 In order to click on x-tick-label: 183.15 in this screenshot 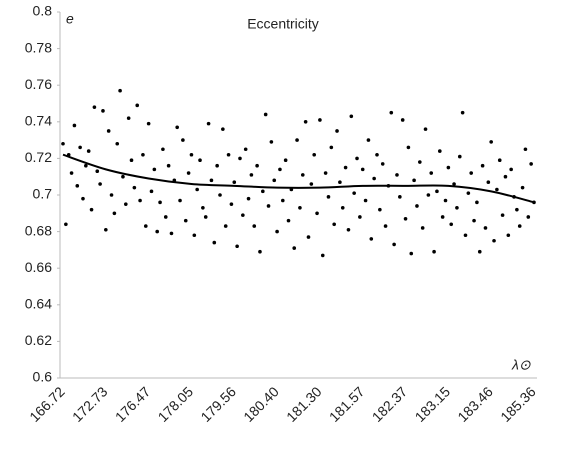, I will do `click(433, 404)`.